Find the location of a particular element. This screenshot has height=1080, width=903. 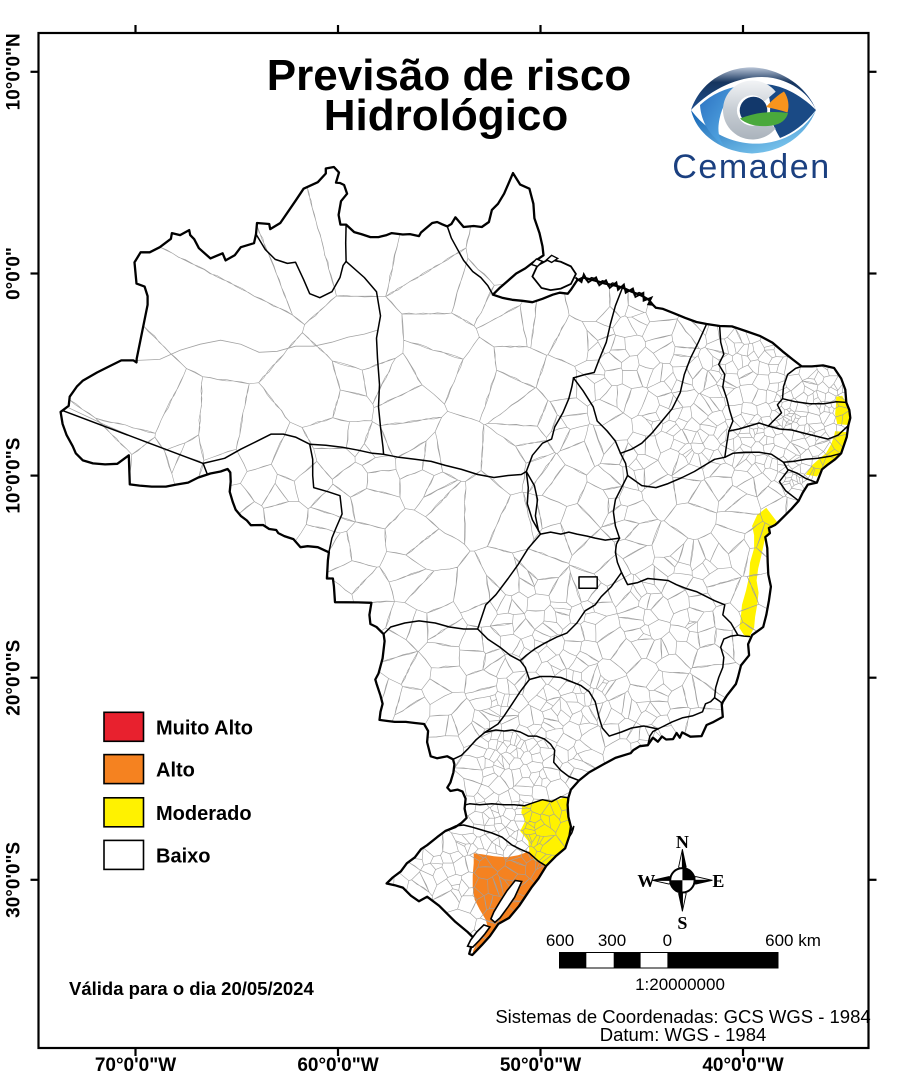

svg-text: 600 km is located at coordinates (793, 940).